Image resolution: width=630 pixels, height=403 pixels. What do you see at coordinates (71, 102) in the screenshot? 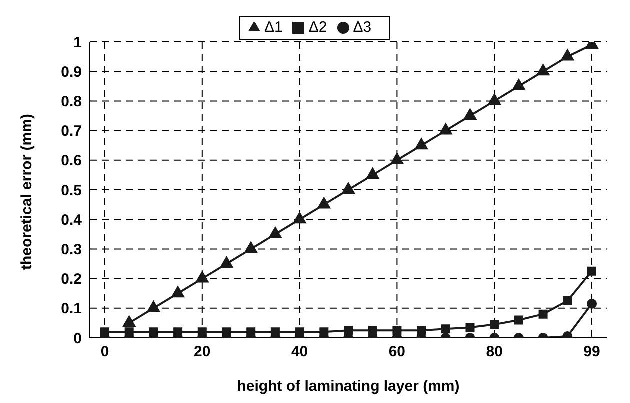
I see `y-tick-label: 0.8` at bounding box center [71, 102].